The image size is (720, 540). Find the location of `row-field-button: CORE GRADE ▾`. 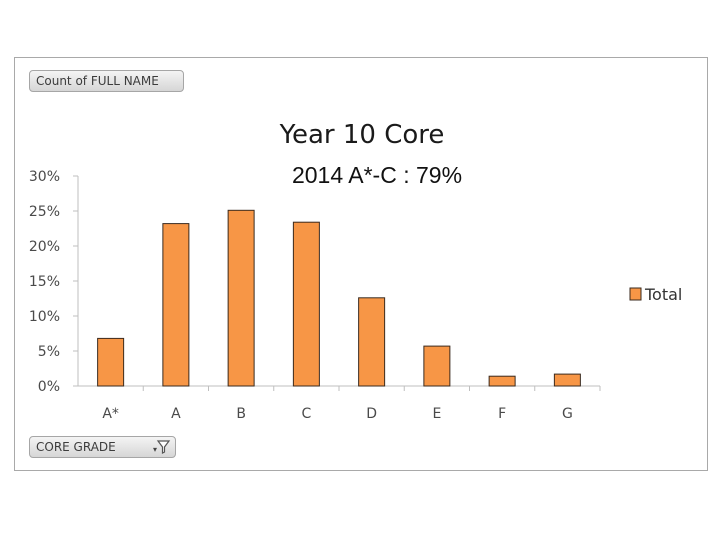

row-field-button: CORE GRADE ▾ is located at coordinates (102, 447).